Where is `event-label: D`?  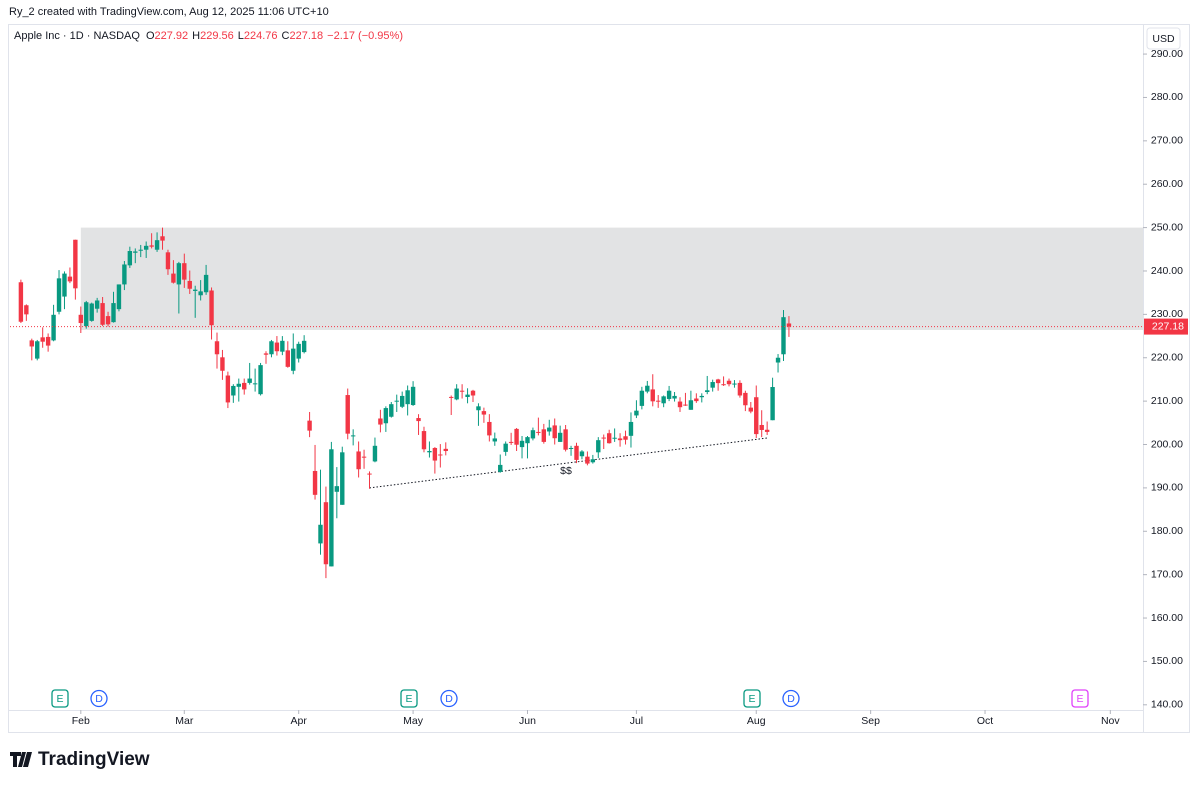
event-label: D is located at coordinates (449, 699).